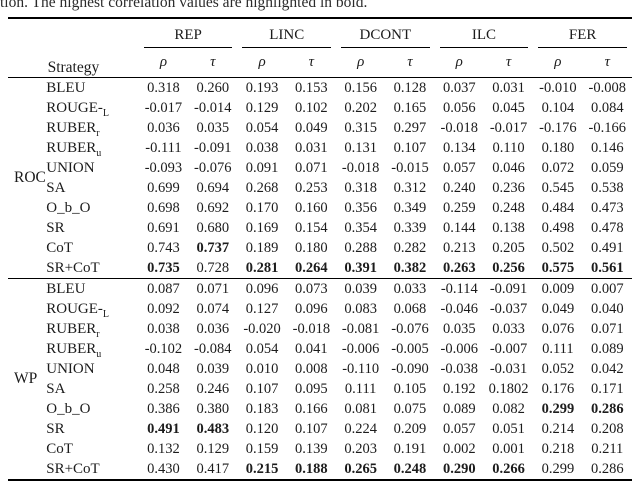 This screenshot has width=640, height=491. I want to click on value-cell: 0.737, so click(213, 248).